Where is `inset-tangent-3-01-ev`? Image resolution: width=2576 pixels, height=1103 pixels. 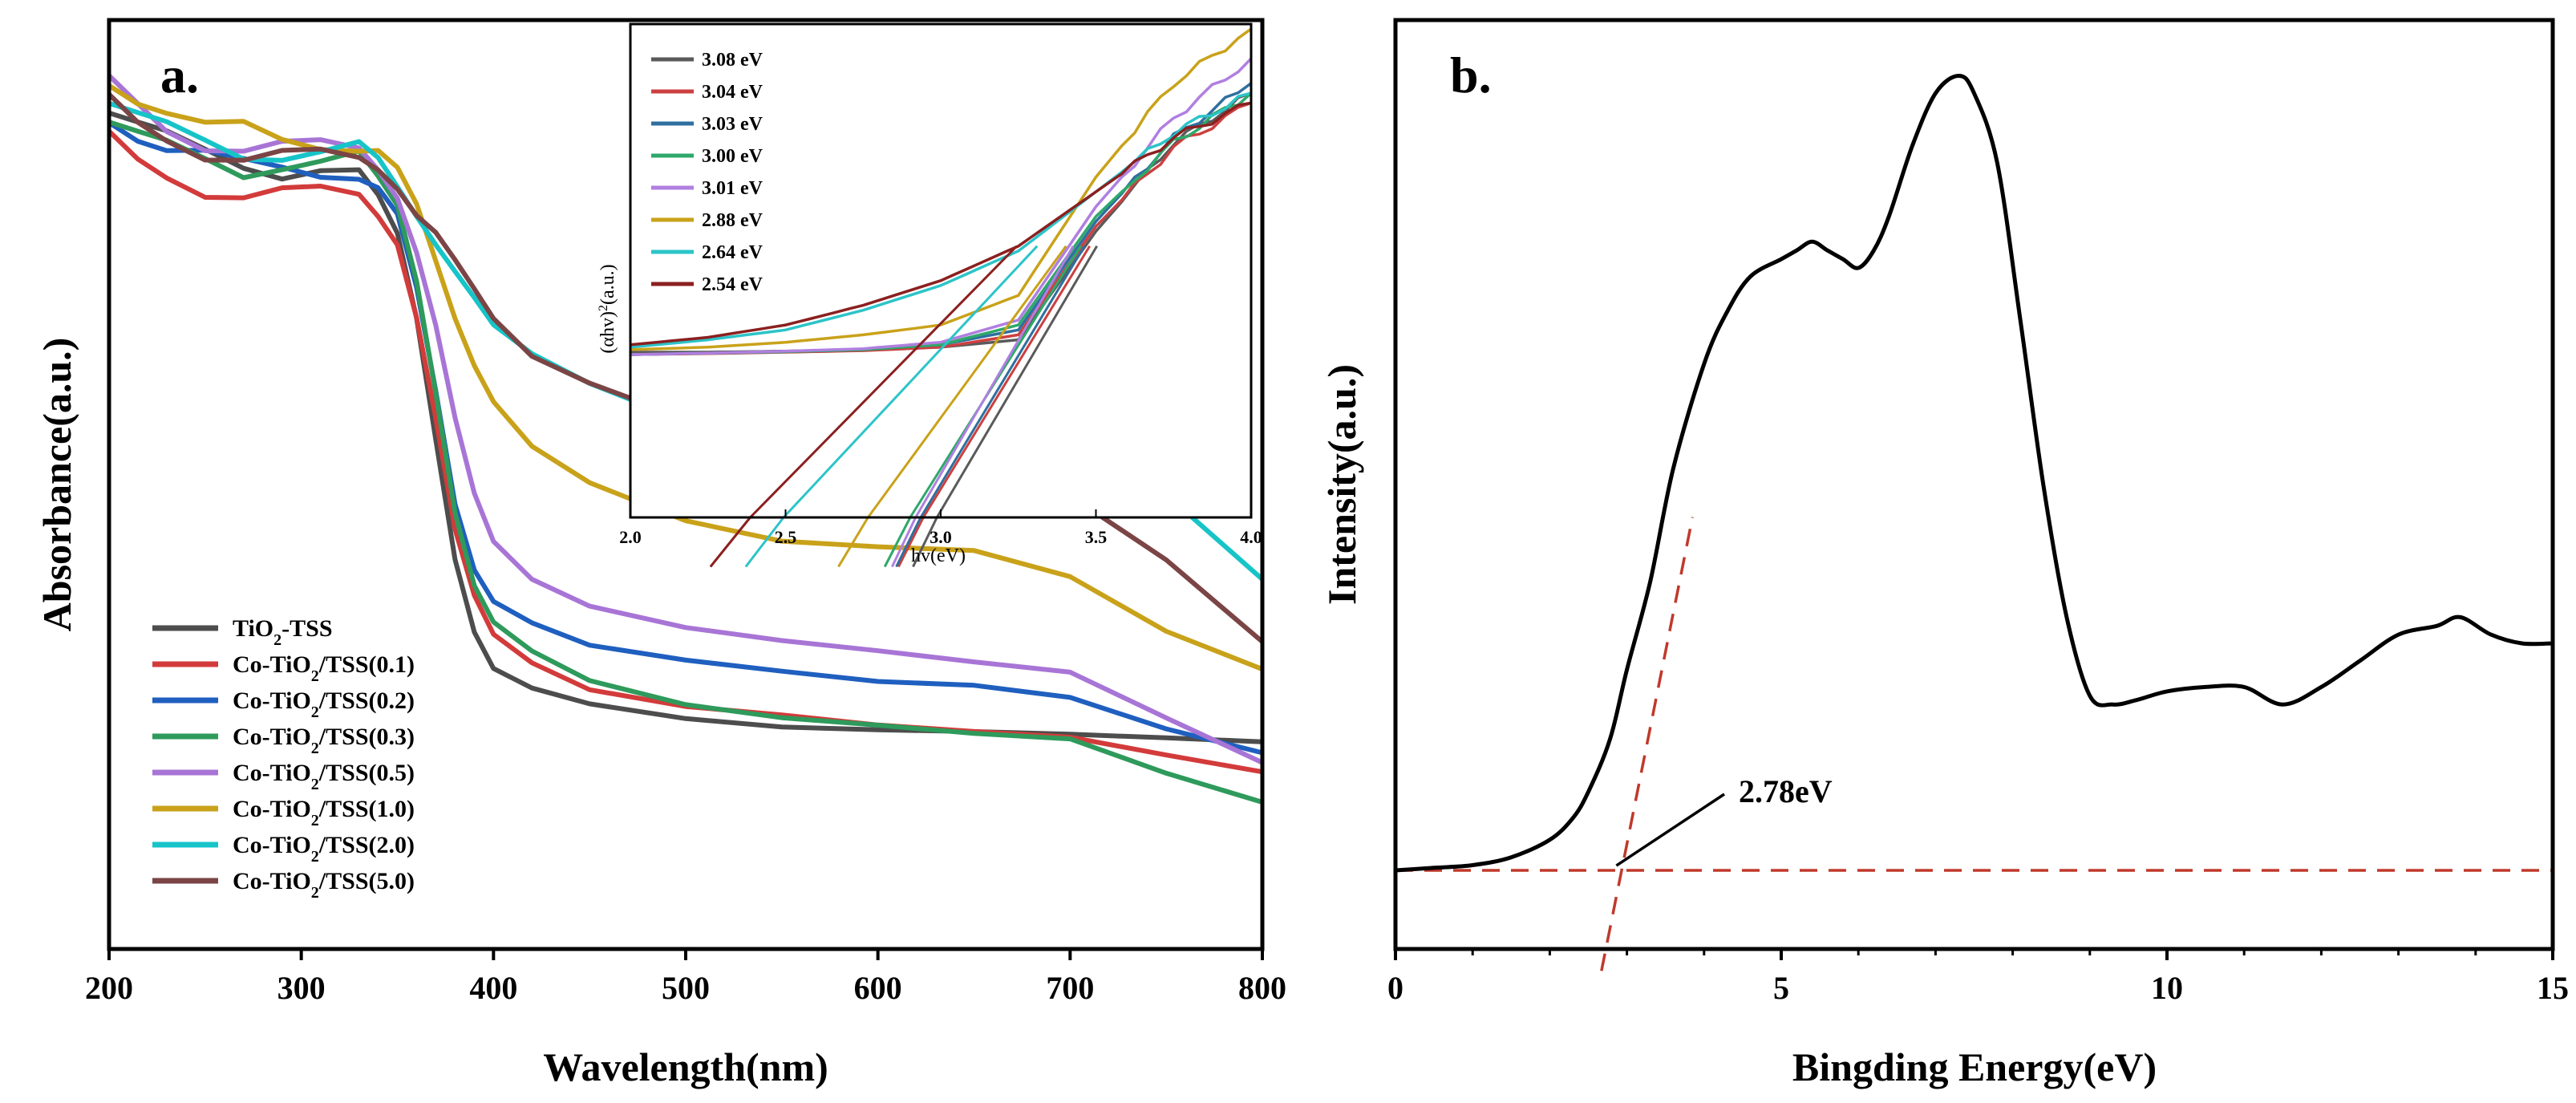
inset-tangent-3-01-ev is located at coordinates (994, 381).